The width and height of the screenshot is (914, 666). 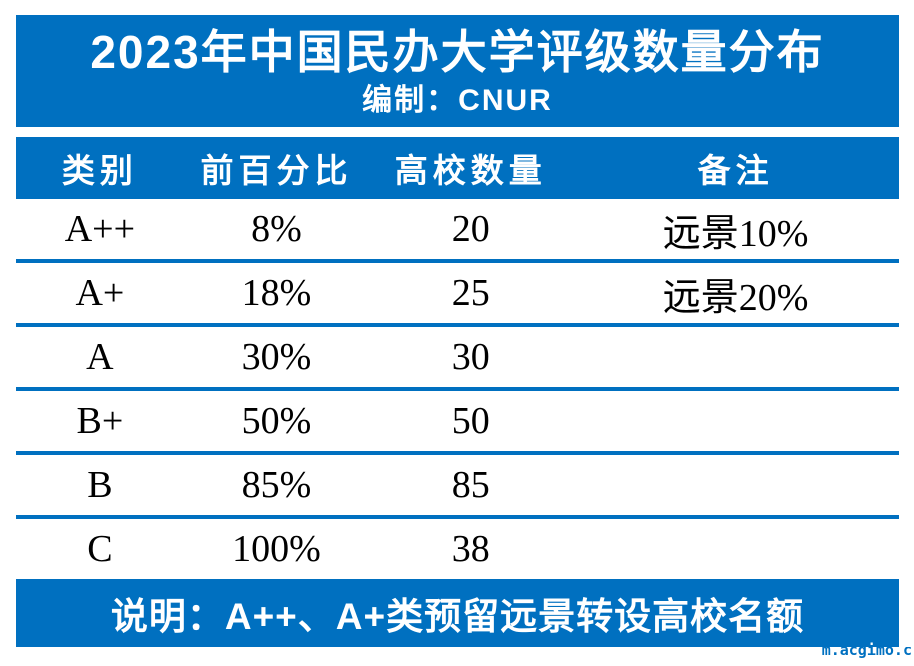 I want to click on page-subtitle: 编制：CNUR, so click(x=457, y=100).